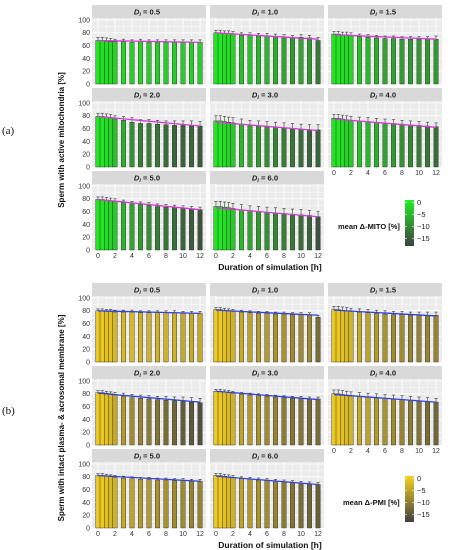  Describe the element at coordinates (88, 84) in the screenshot. I see `y-tick-label: 0` at that location.